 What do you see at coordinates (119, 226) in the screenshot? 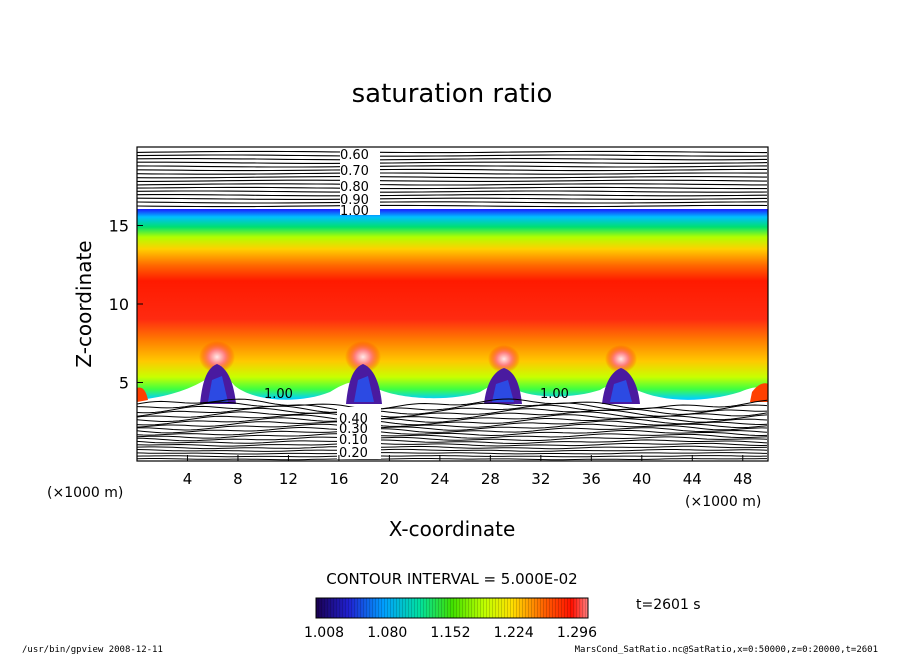
I see `y-tick-label: 15` at bounding box center [119, 226].